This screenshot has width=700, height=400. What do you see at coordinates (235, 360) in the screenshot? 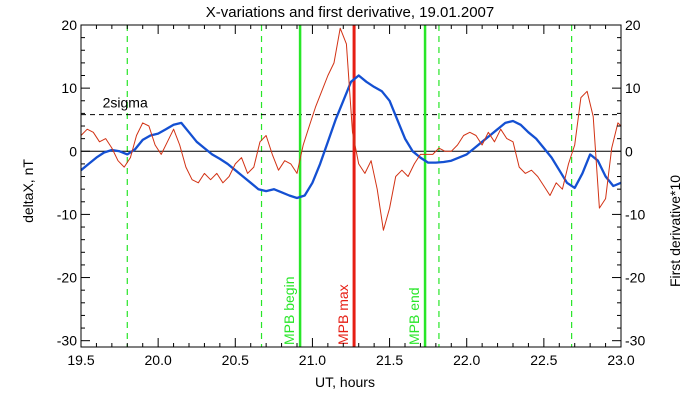
I see `x-tick-label-2: 20.5` at bounding box center [235, 360].